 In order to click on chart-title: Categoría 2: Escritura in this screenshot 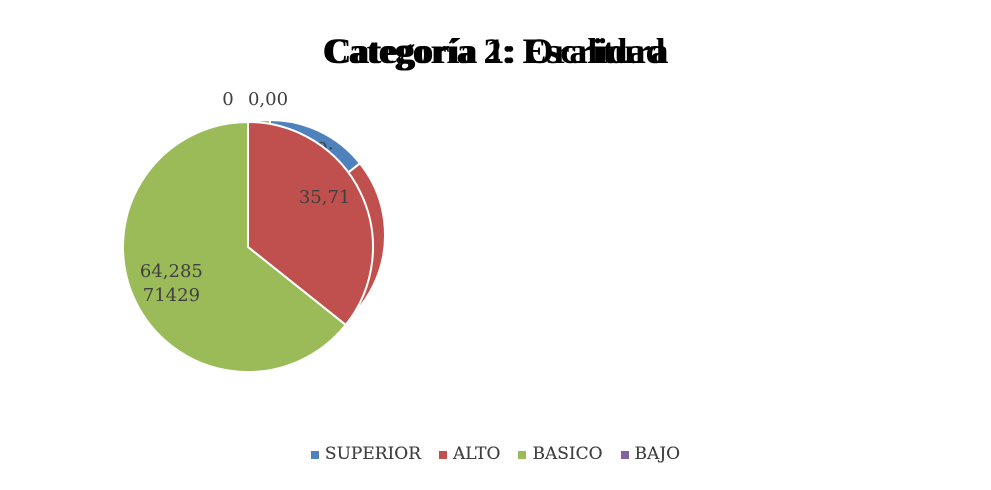, I will do `click(495, 51)`.